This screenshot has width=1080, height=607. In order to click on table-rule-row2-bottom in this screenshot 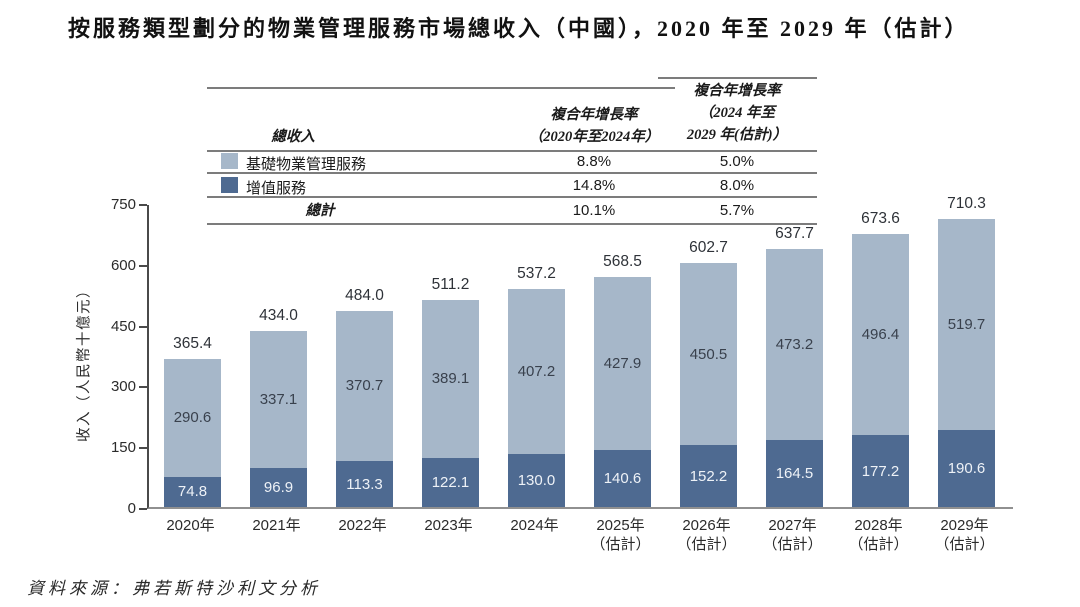, I will do `click(512, 197)`.